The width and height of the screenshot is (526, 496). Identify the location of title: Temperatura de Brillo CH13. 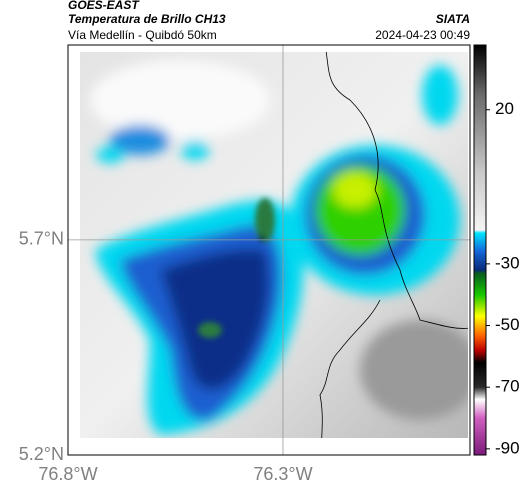
(147, 19).